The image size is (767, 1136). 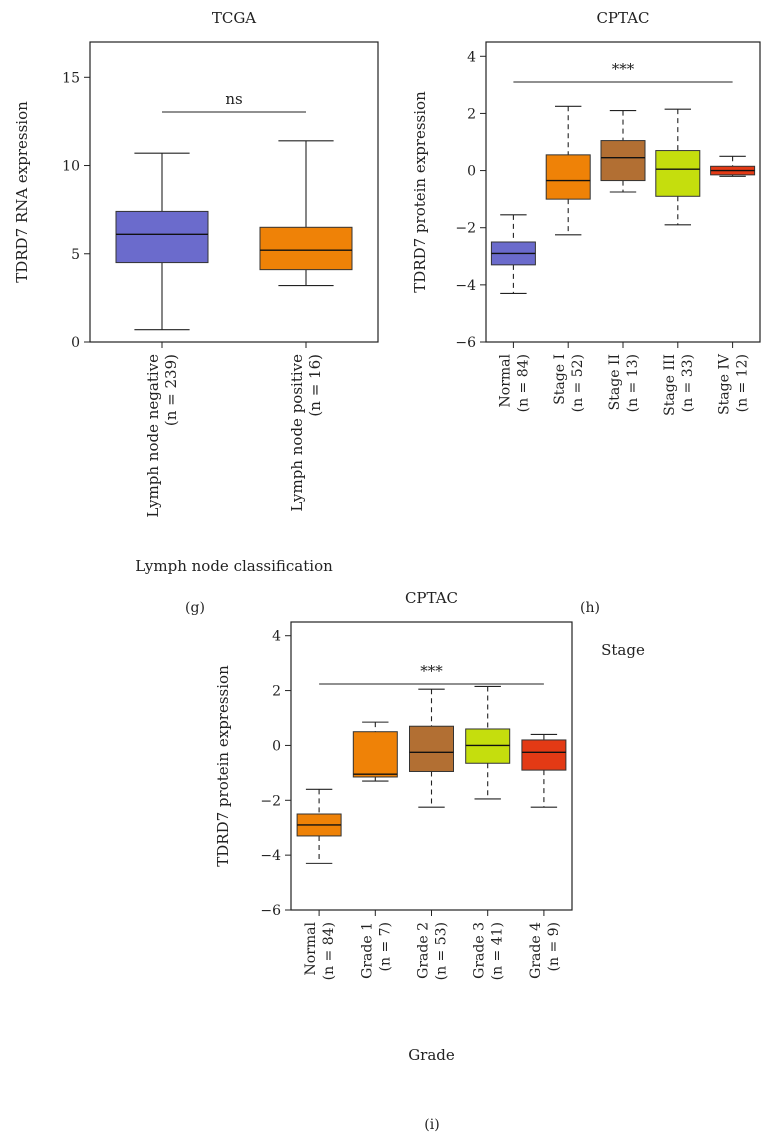 I want to click on panel-label-h: (h), so click(x=590, y=608).